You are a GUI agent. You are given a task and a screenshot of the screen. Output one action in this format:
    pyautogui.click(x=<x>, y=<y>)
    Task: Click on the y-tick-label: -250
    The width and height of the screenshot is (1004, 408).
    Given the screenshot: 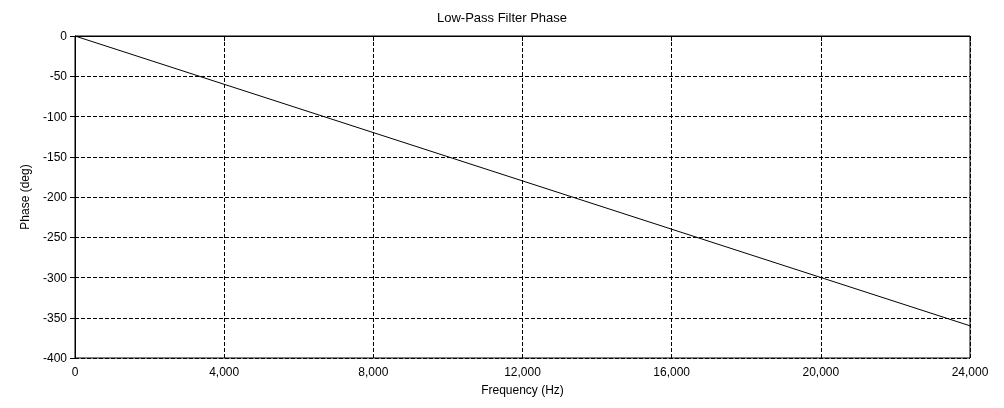 What is the action you would take?
    pyautogui.click(x=55, y=237)
    